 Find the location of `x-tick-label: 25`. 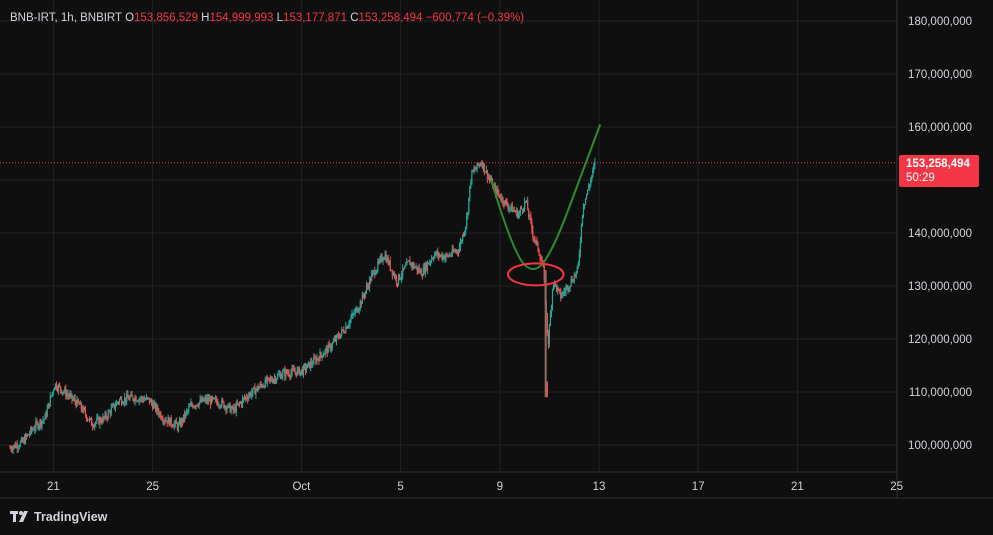

x-tick-label: 25 is located at coordinates (896, 487).